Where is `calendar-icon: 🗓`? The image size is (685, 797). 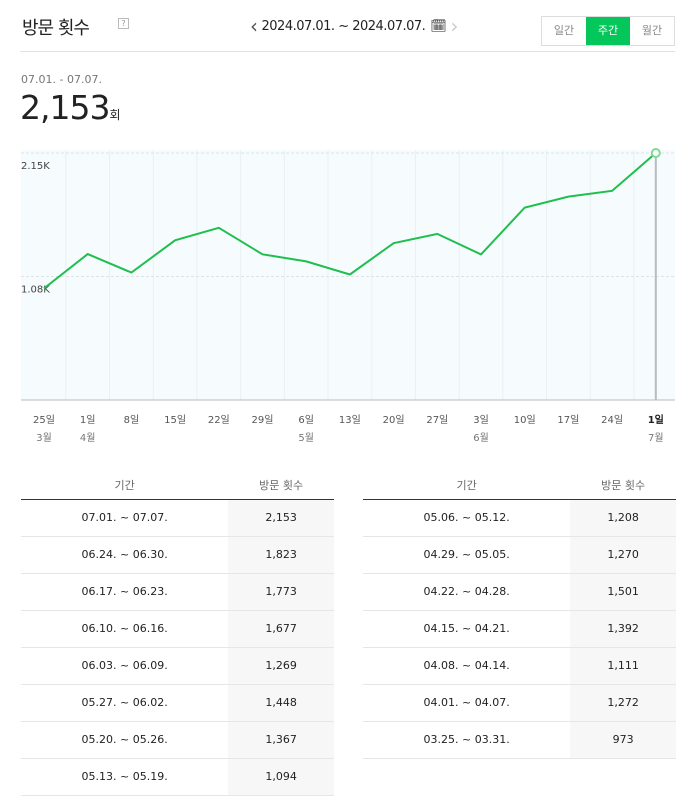
calendar-icon: 🗓 is located at coordinates (438, 26).